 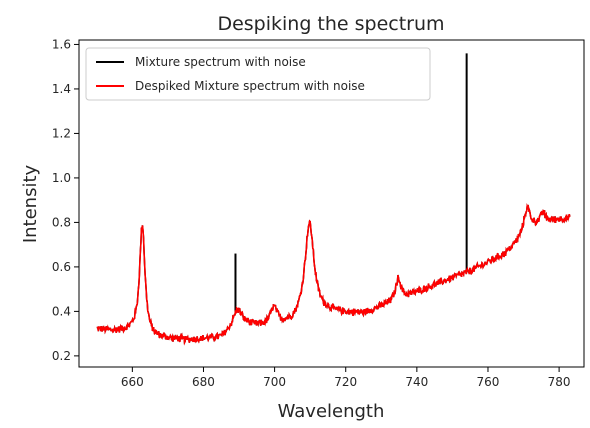 I want to click on legend-box, so click(x=258, y=74).